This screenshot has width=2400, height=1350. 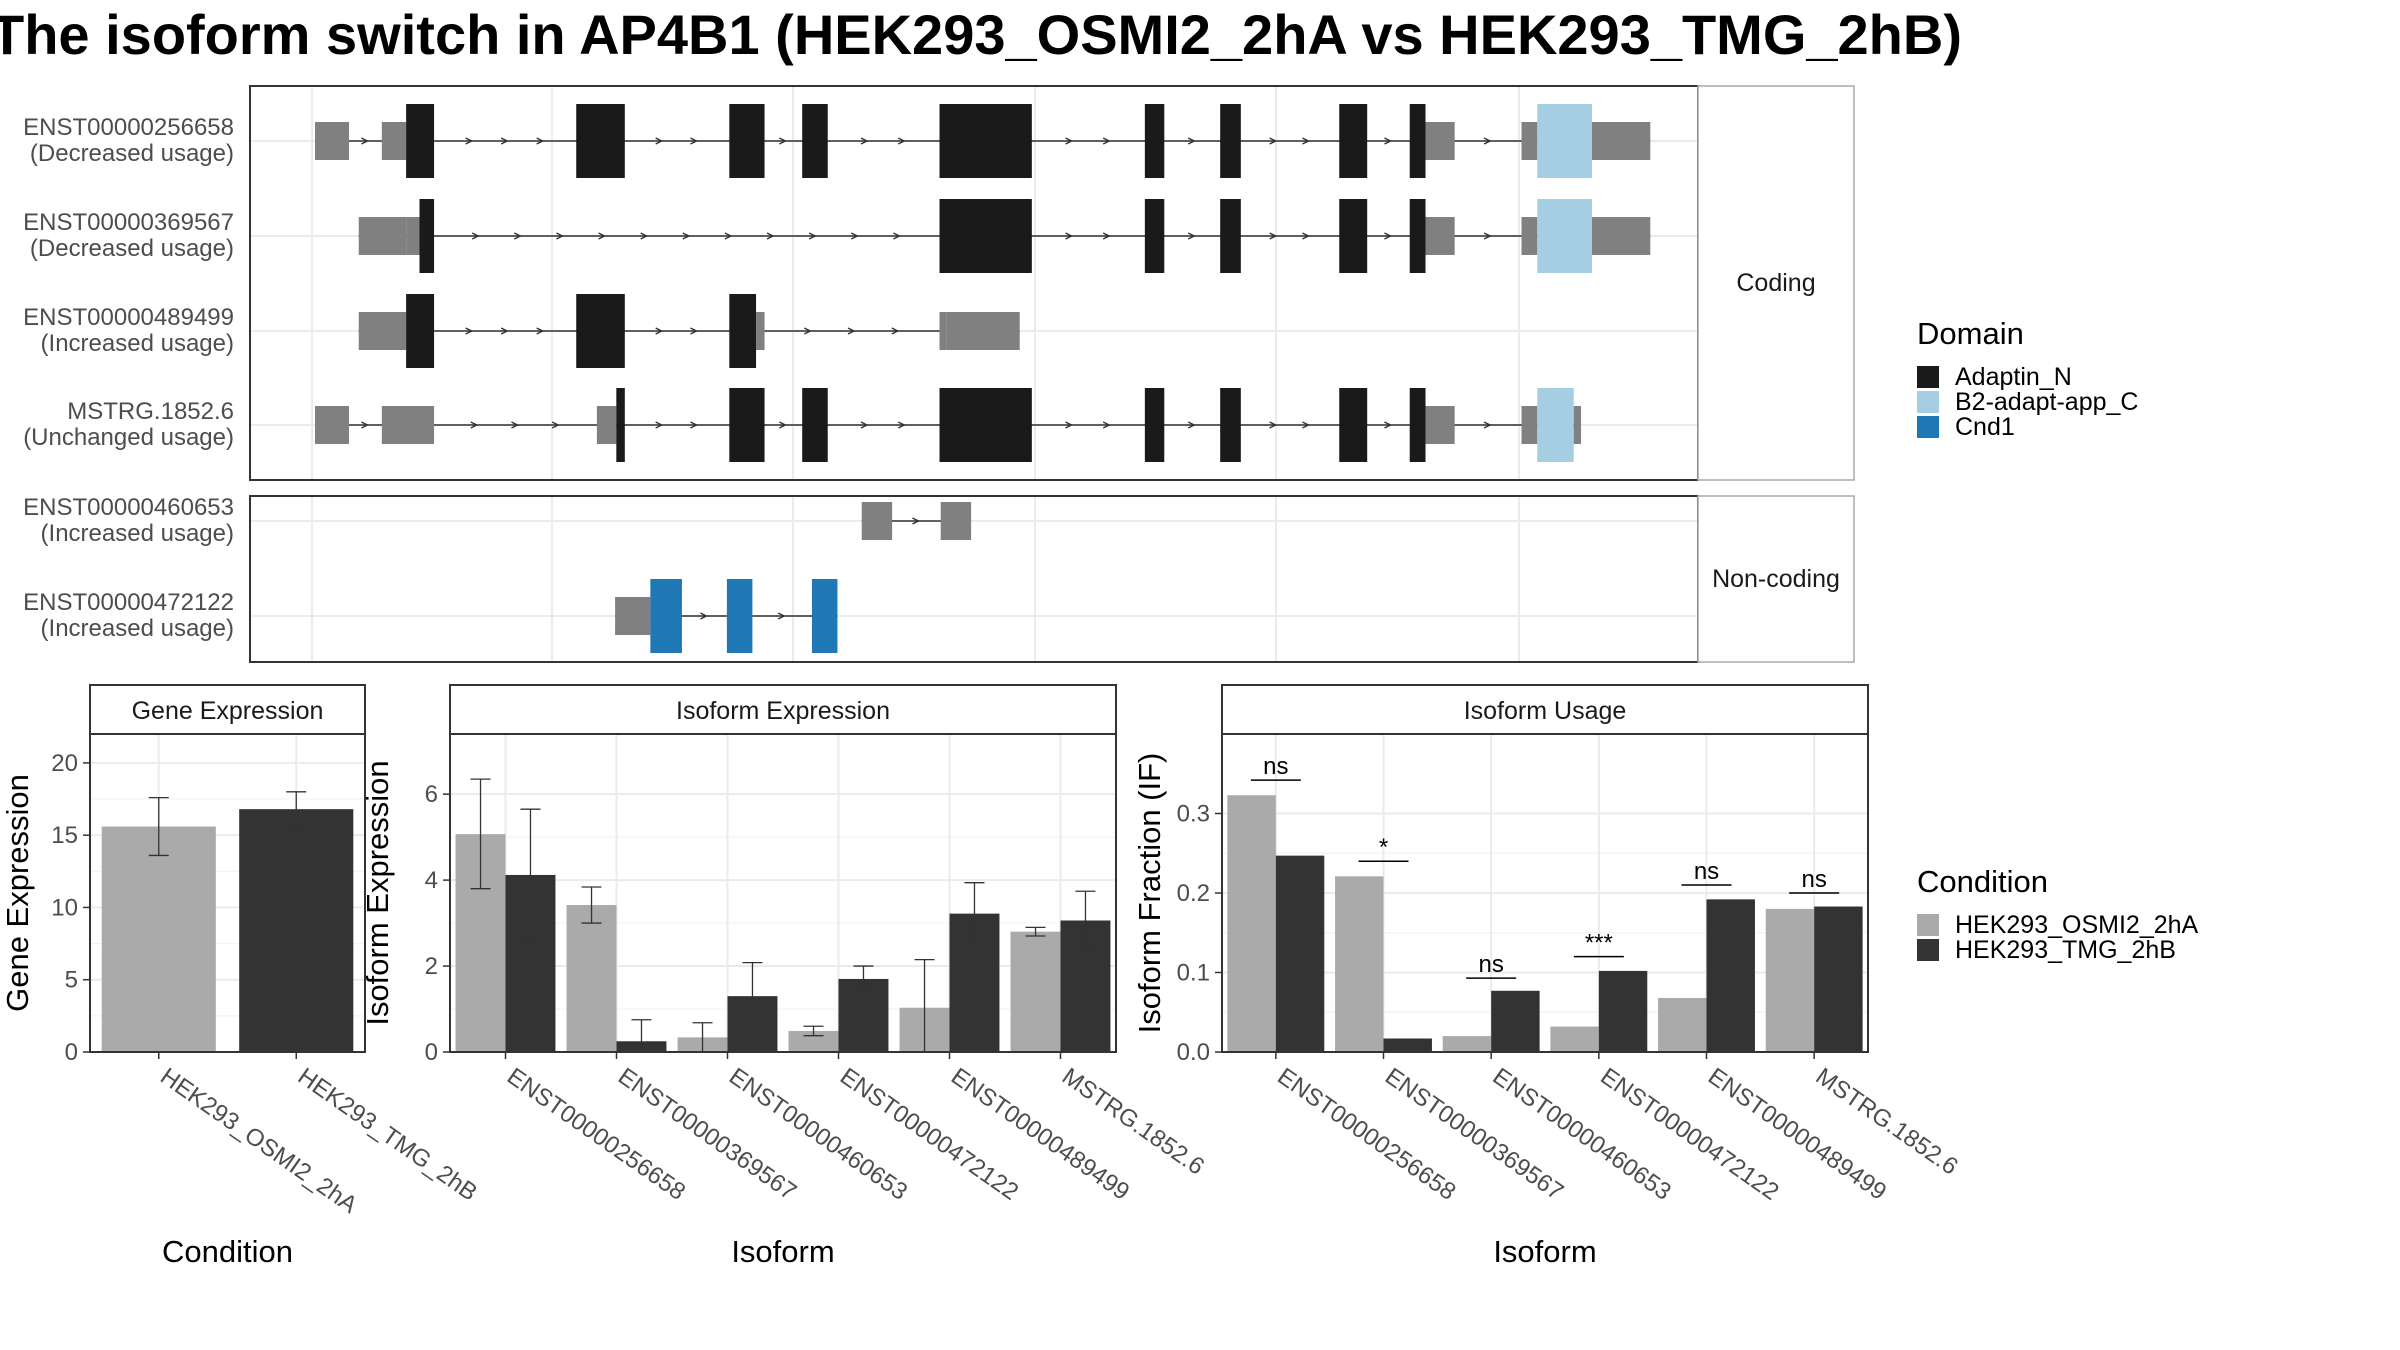 What do you see at coordinates (1193, 814) in the screenshot?
I see `y-tick-label: 0.3` at bounding box center [1193, 814].